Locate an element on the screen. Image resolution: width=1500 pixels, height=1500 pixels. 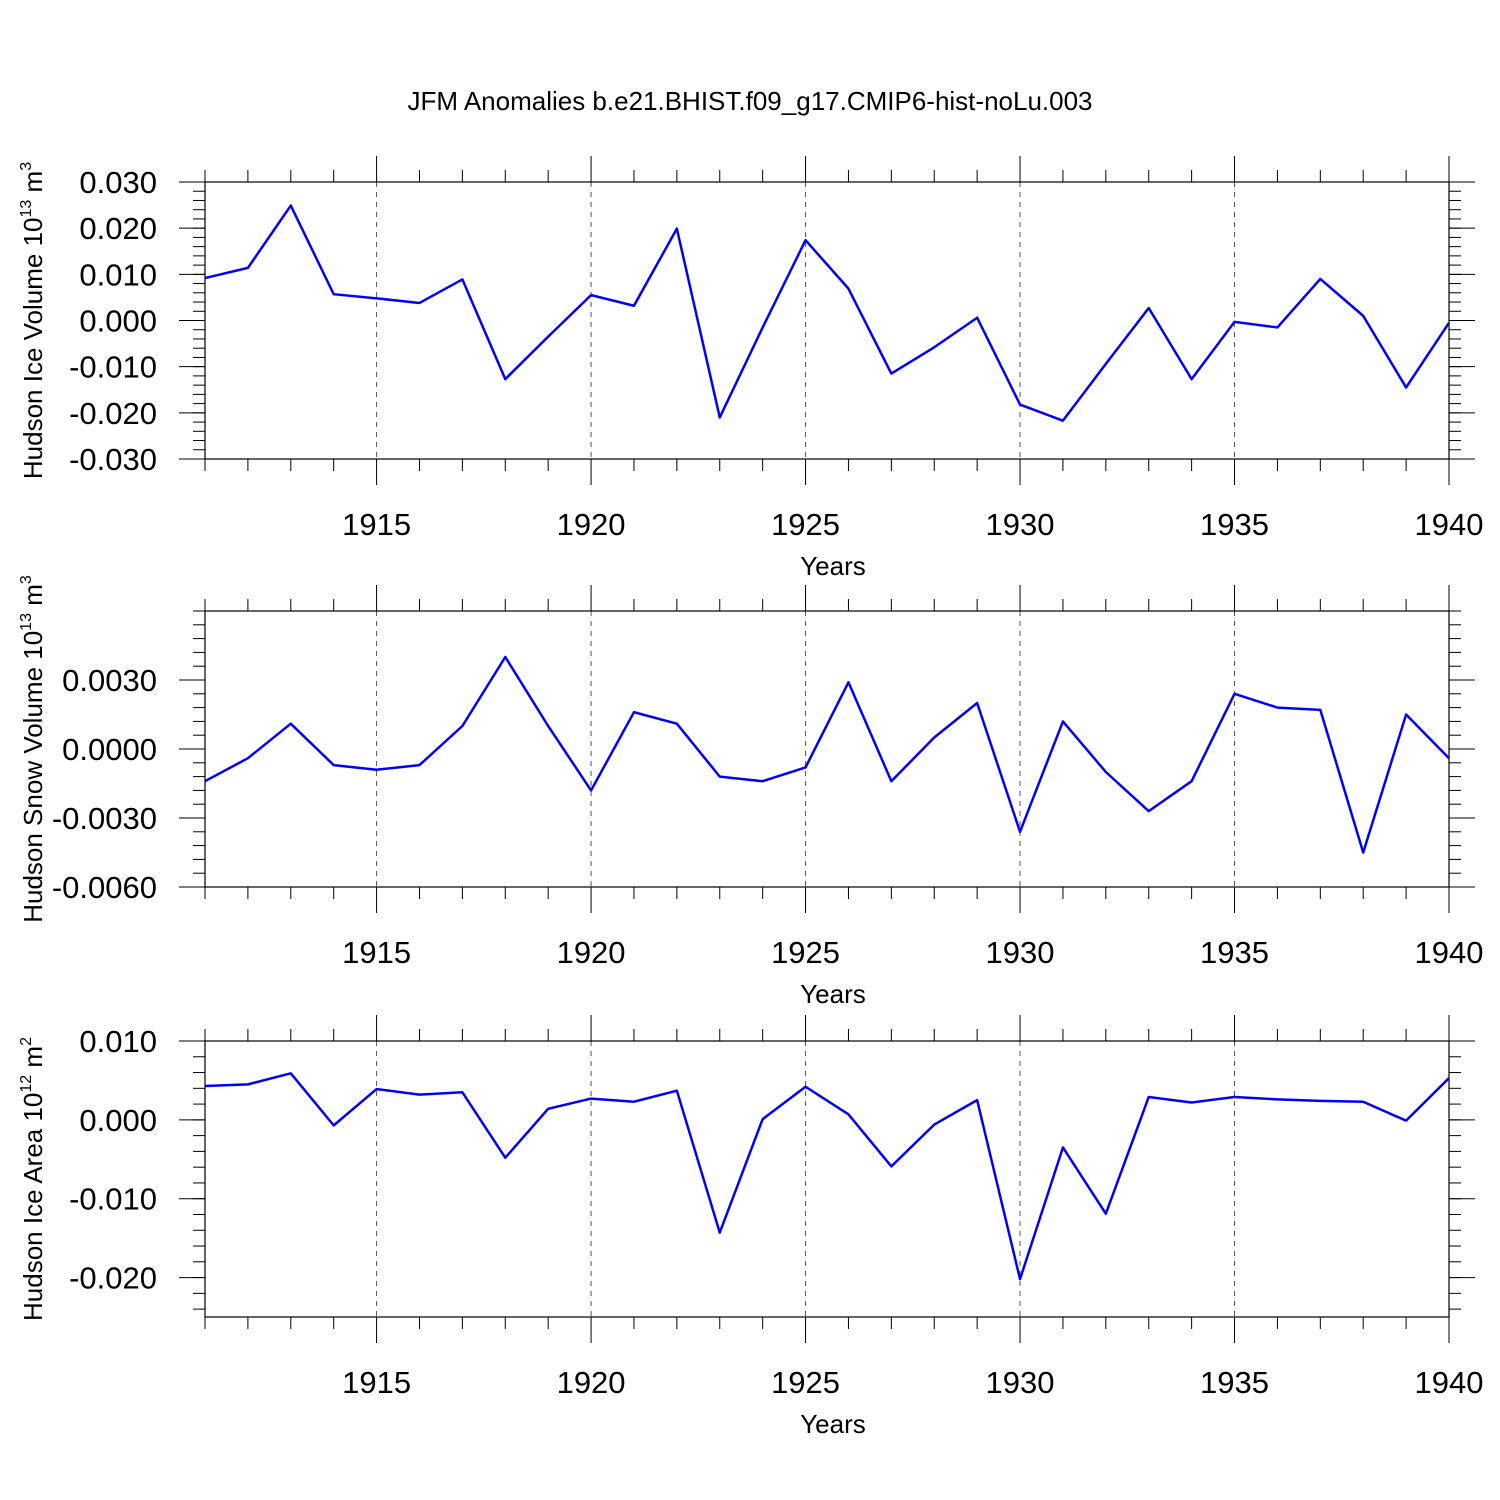
y-tick-label: -0.0030 is located at coordinates (104, 818).